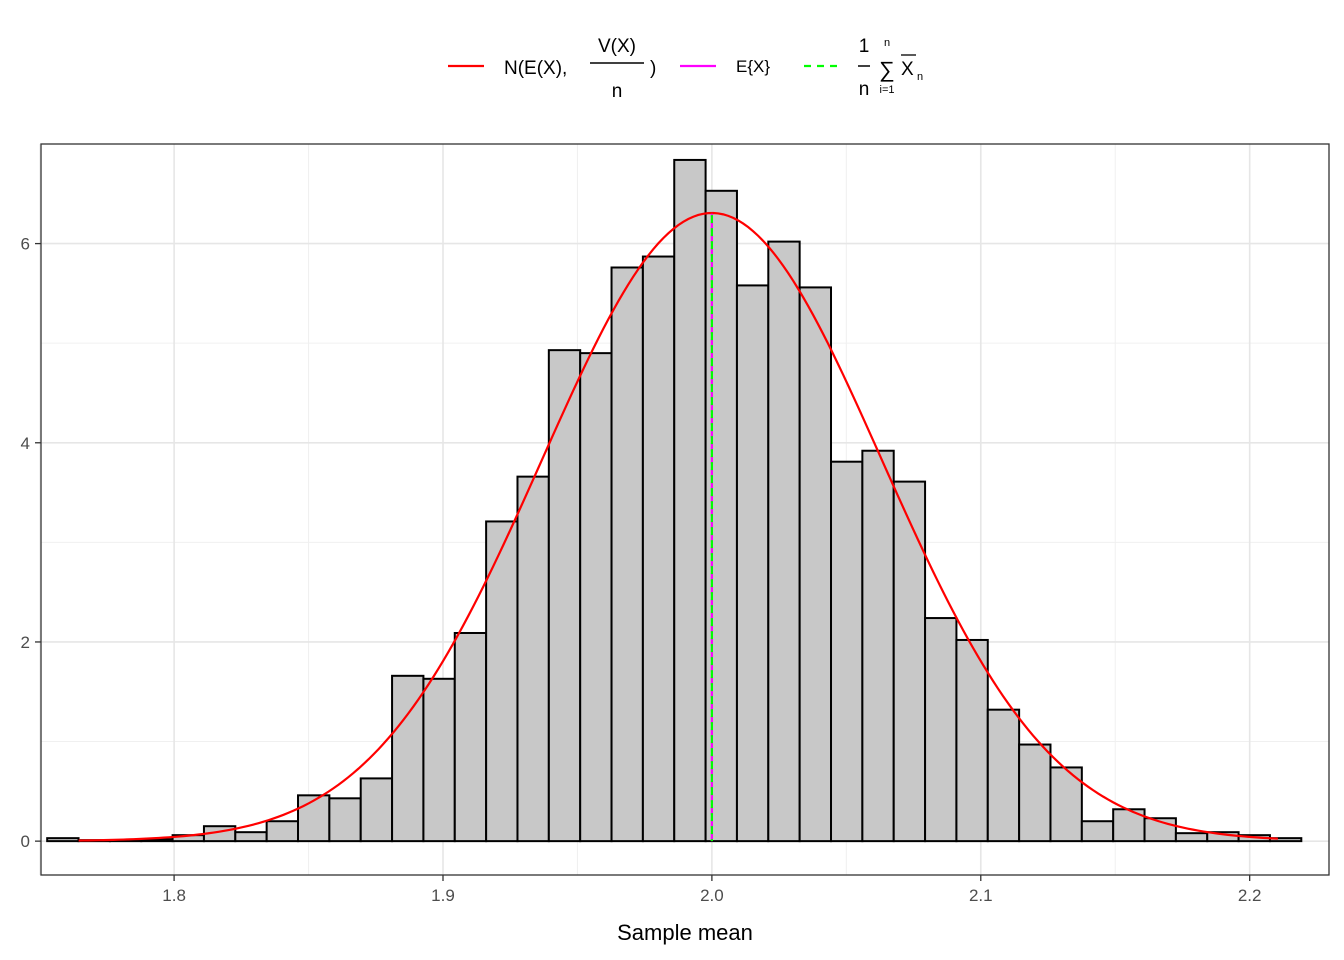 This screenshot has height=960, width=1344. I want to click on legend-label-mean-n: n, so click(864, 89).